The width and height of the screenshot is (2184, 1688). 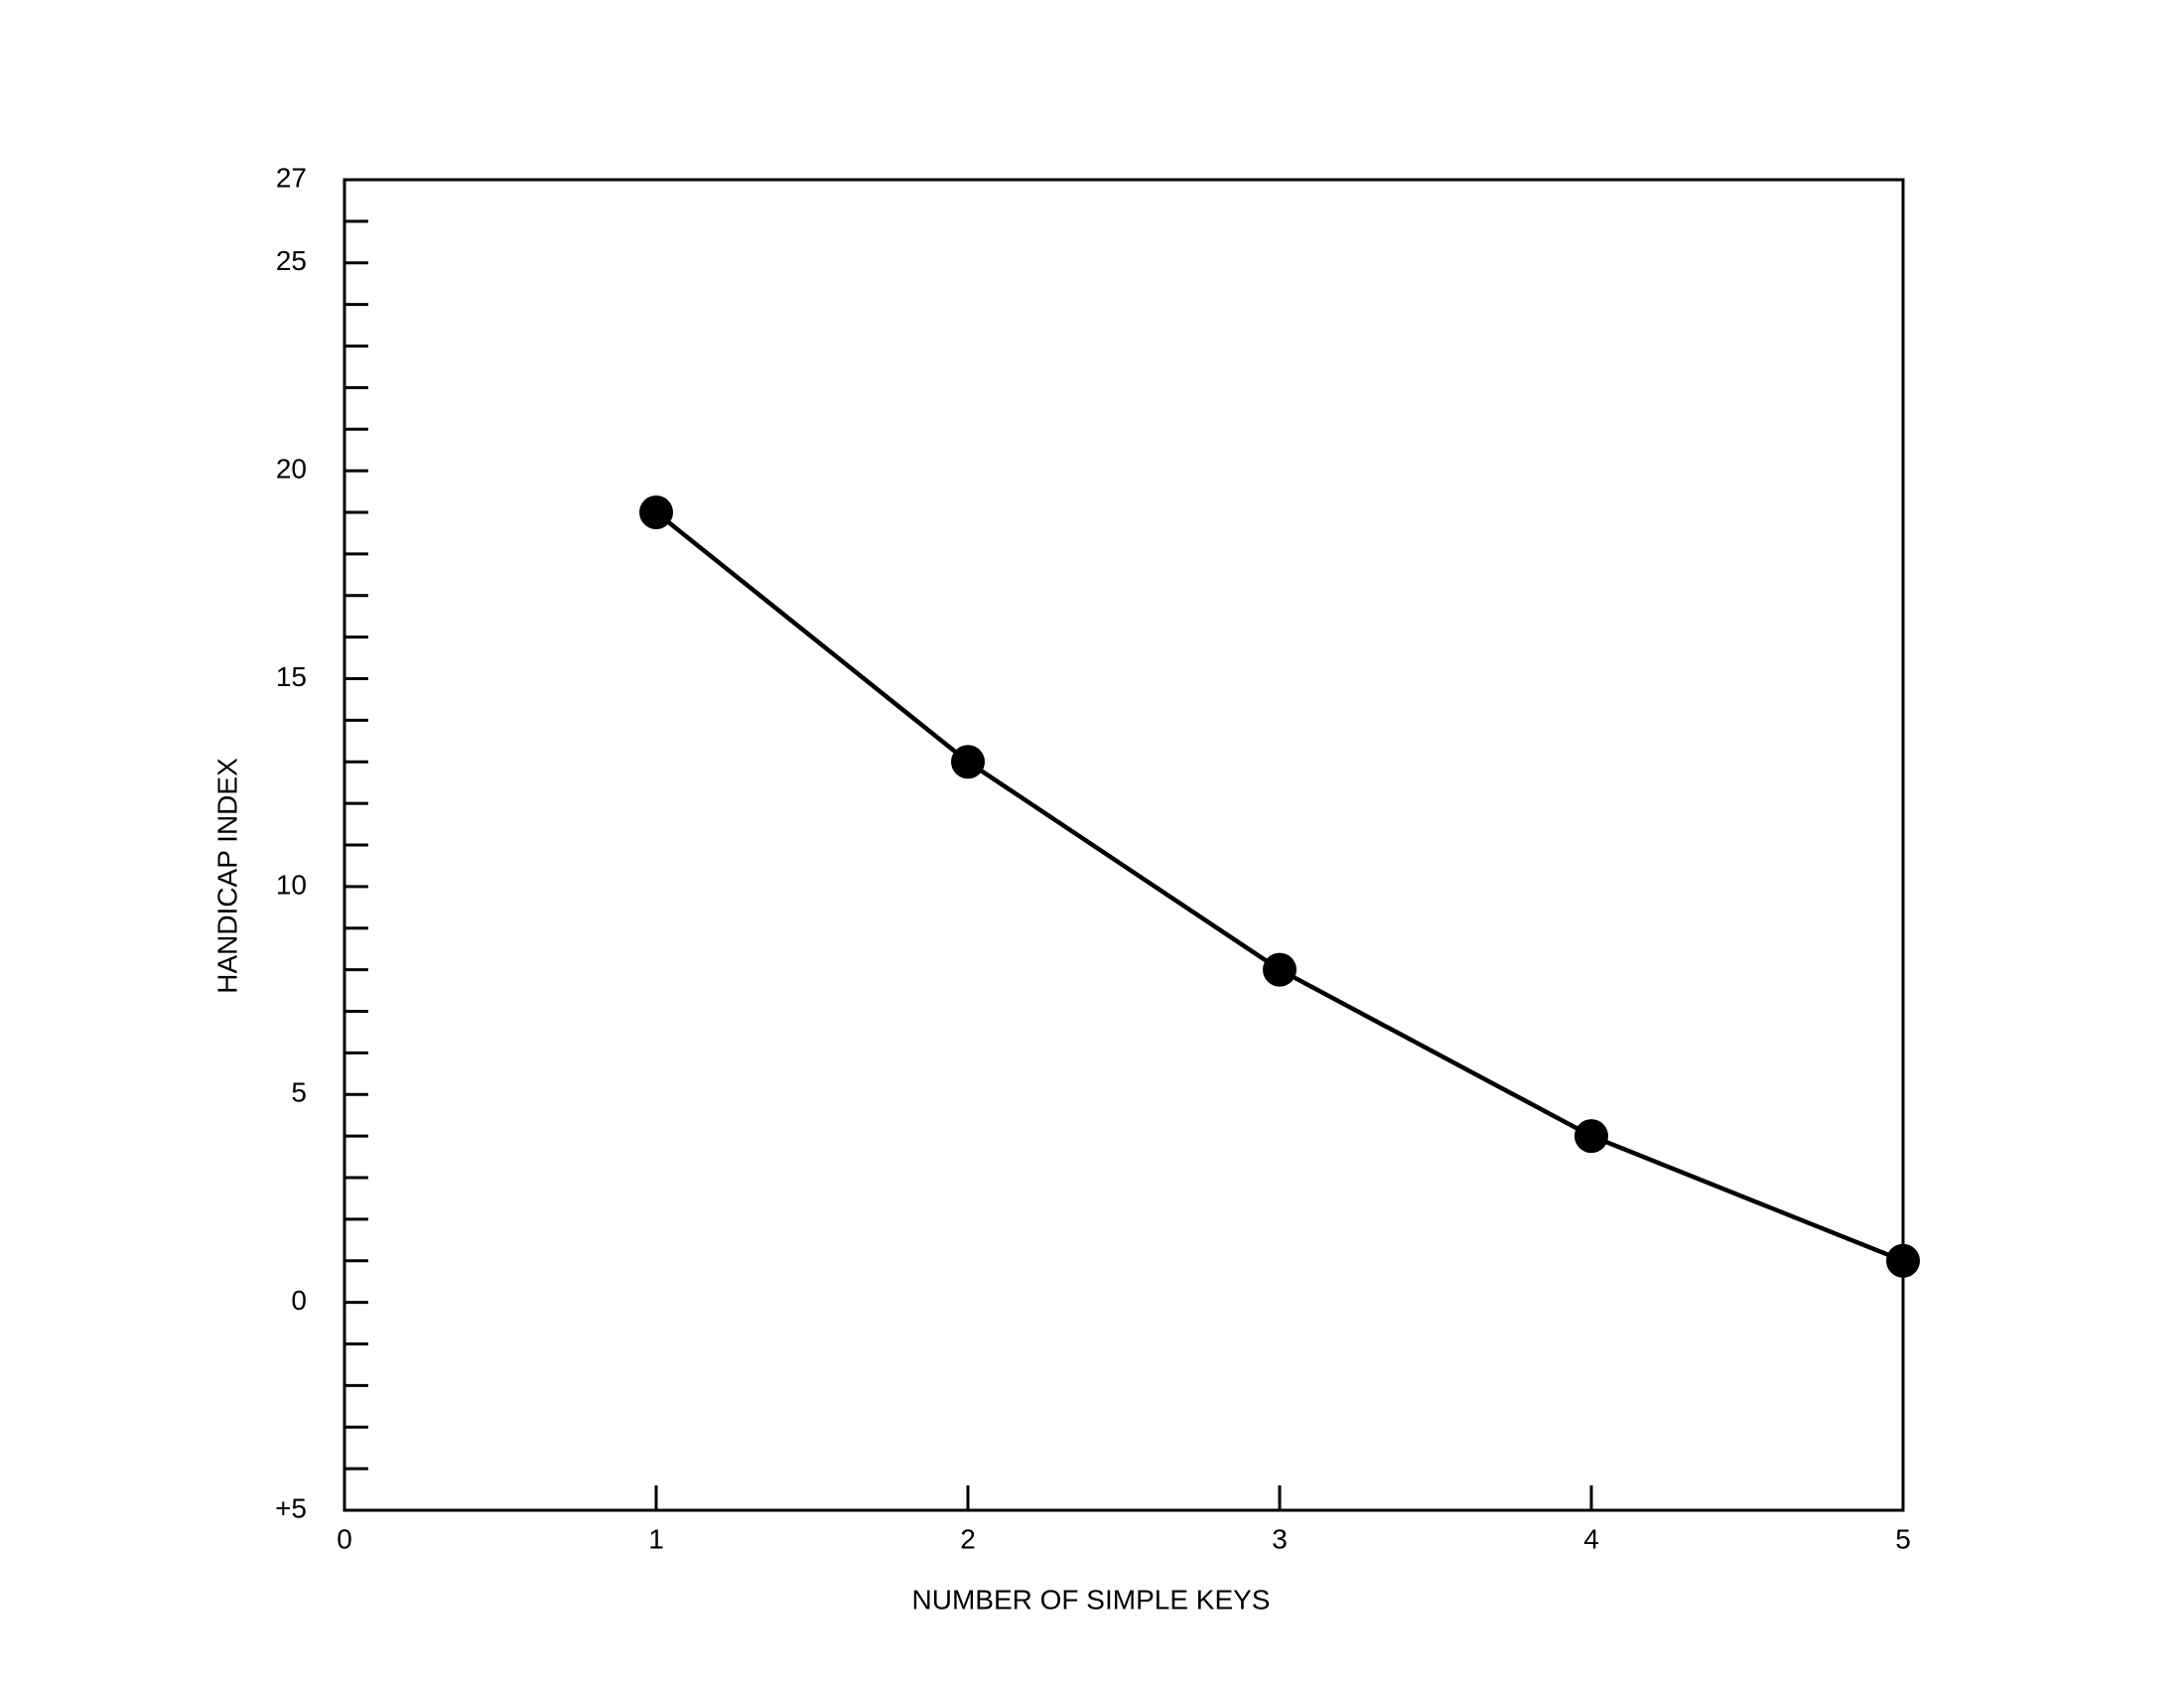 I want to click on y-tick-label: 25, so click(x=291, y=260).